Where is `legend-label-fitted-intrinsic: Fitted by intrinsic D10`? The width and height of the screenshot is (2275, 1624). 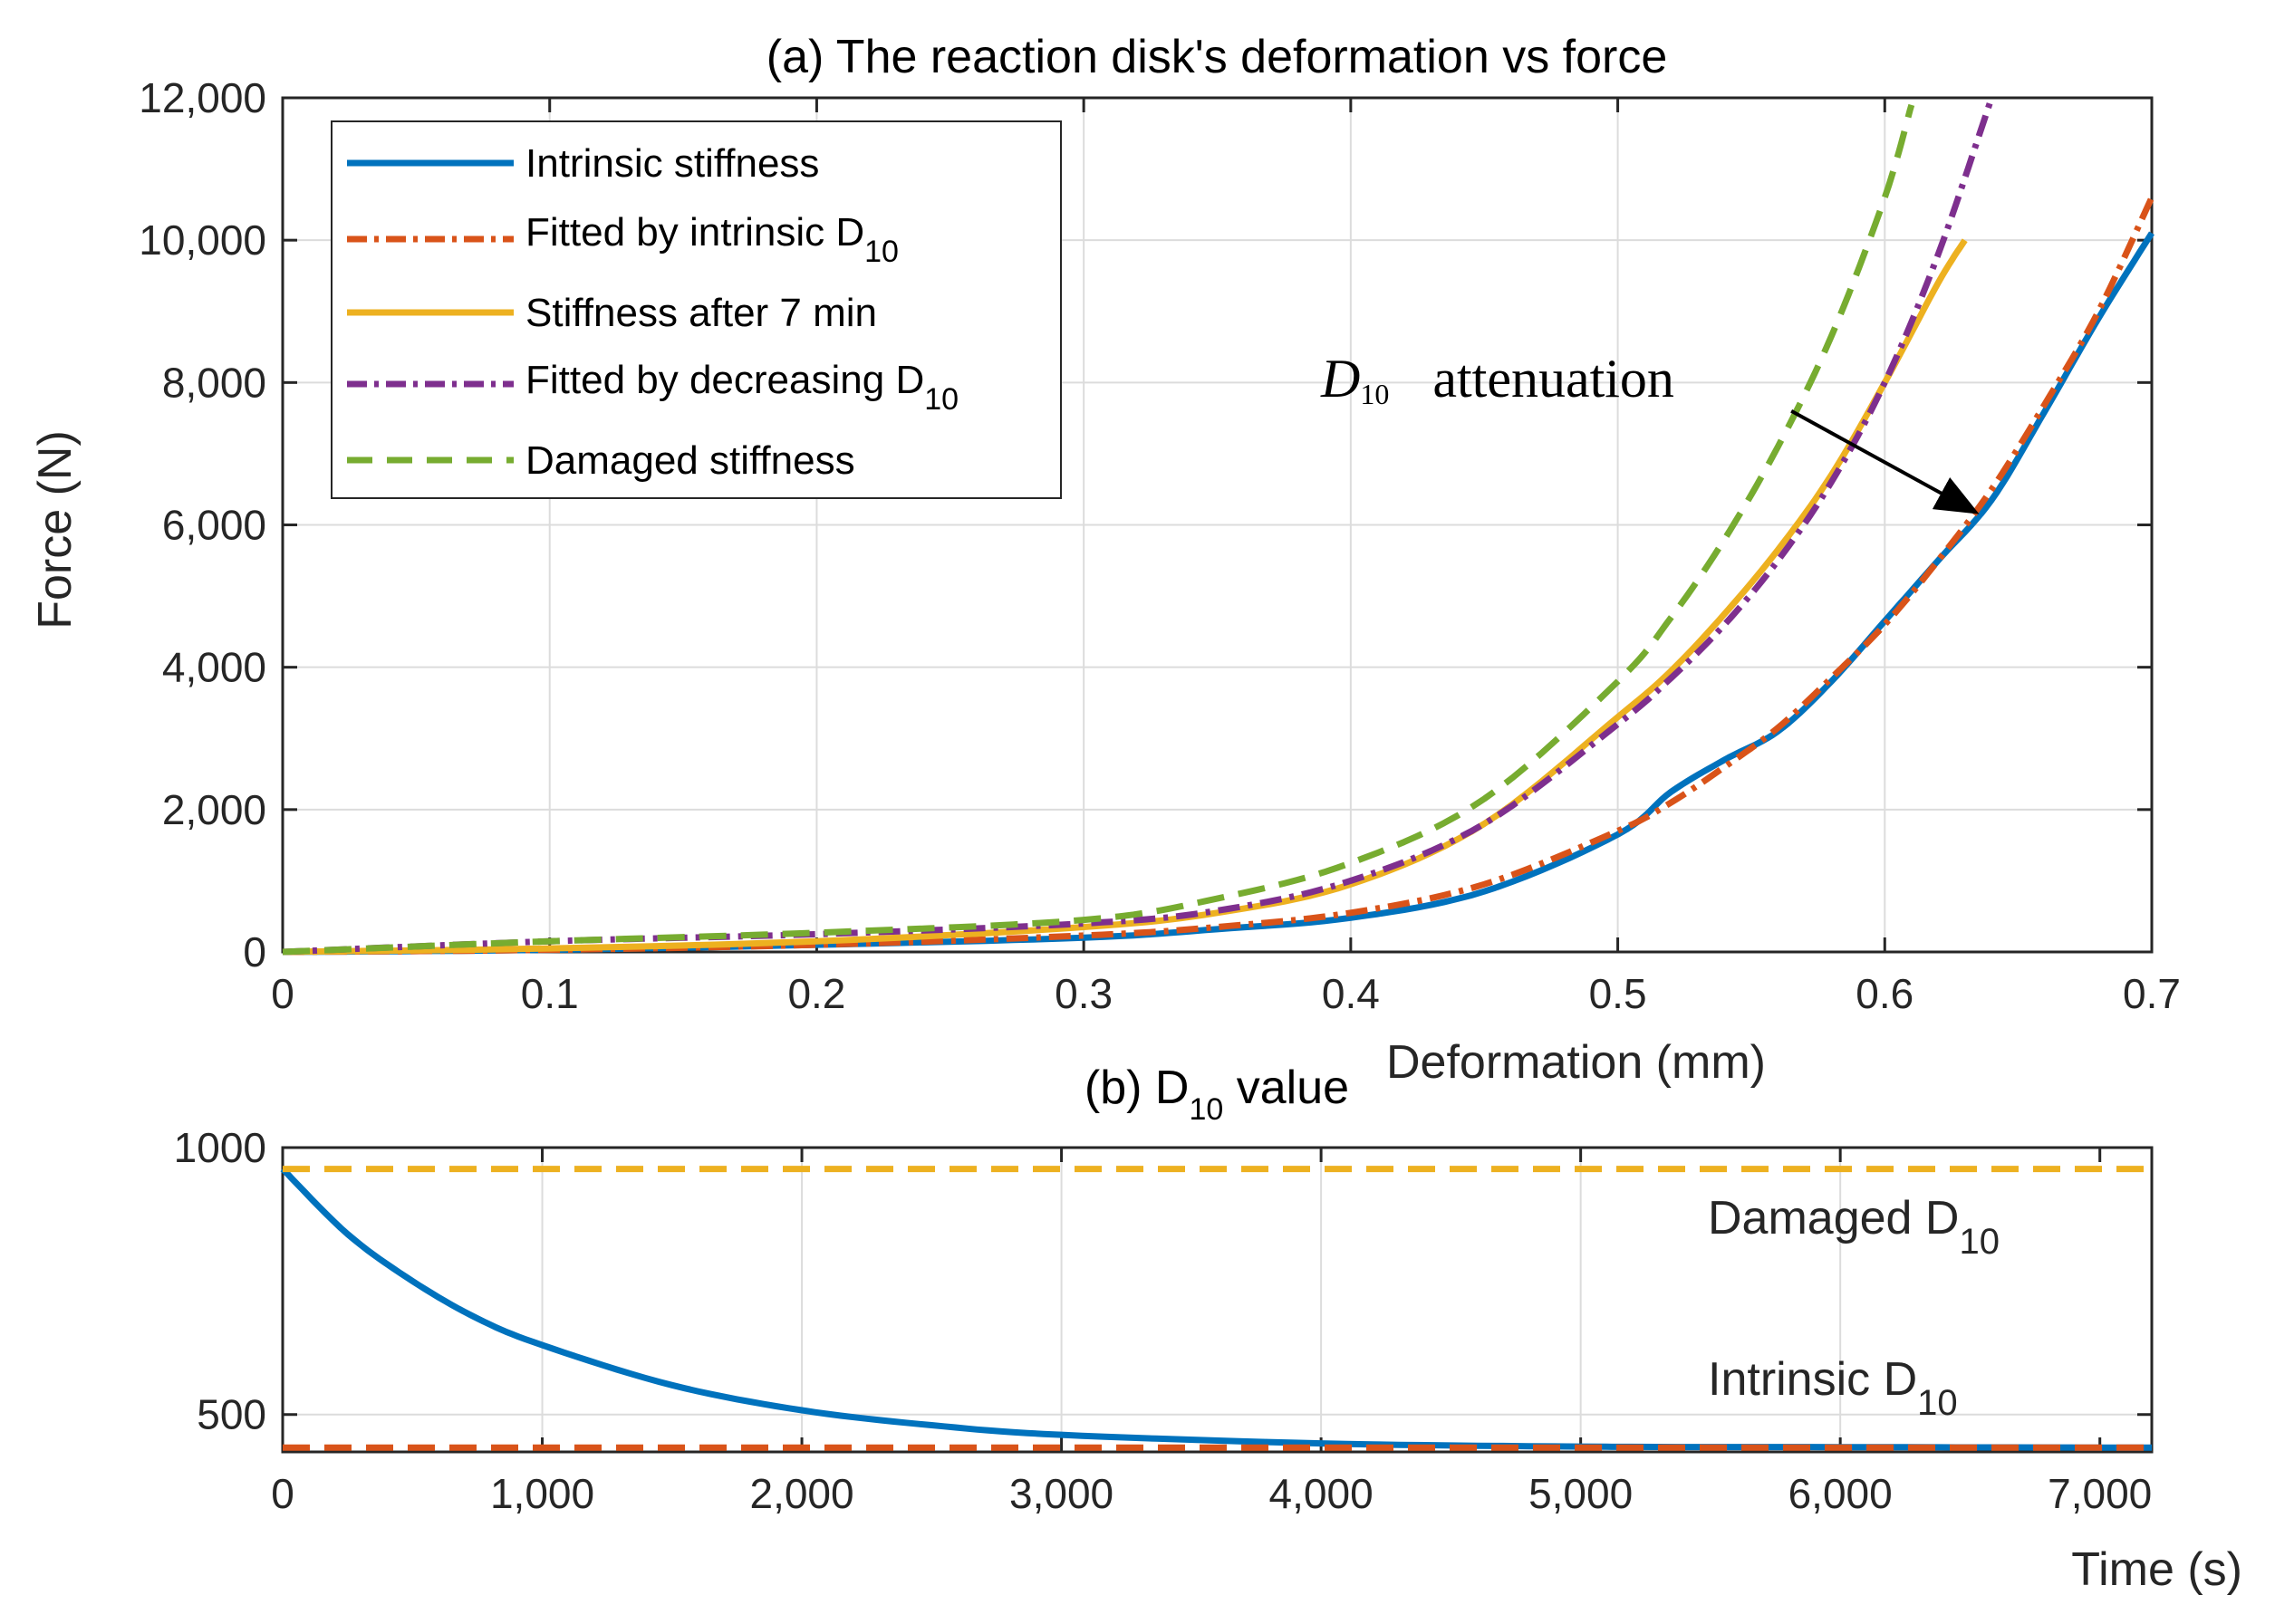
legend-label-fitted-intrinsic: Fitted by intrinsic D10 is located at coordinates (712, 239).